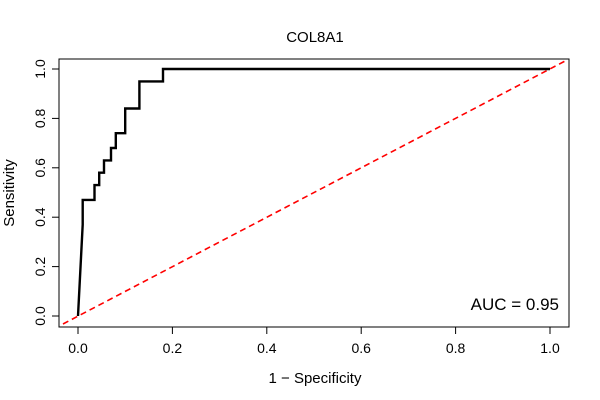 The width and height of the screenshot is (600, 400). I want to click on x-tick-label: 0.8, so click(456, 348).